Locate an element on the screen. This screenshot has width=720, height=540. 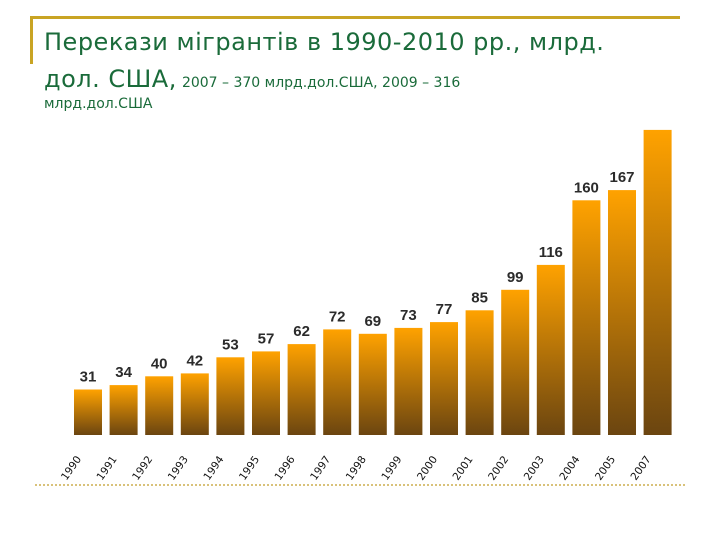
data-label-1996: 62 is located at coordinates (301, 331).